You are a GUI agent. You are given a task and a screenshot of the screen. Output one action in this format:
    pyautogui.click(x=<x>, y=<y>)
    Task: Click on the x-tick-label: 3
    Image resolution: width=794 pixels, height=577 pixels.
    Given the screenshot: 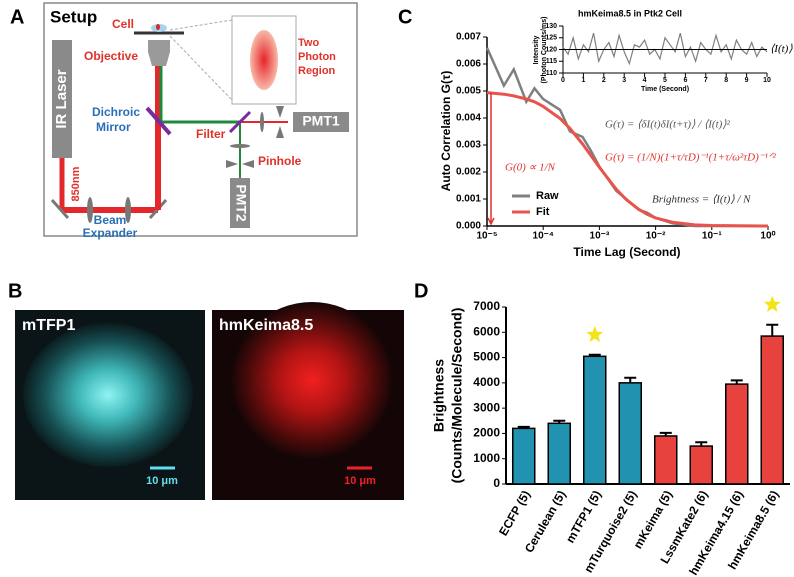 What is the action you would take?
    pyautogui.click(x=624, y=80)
    